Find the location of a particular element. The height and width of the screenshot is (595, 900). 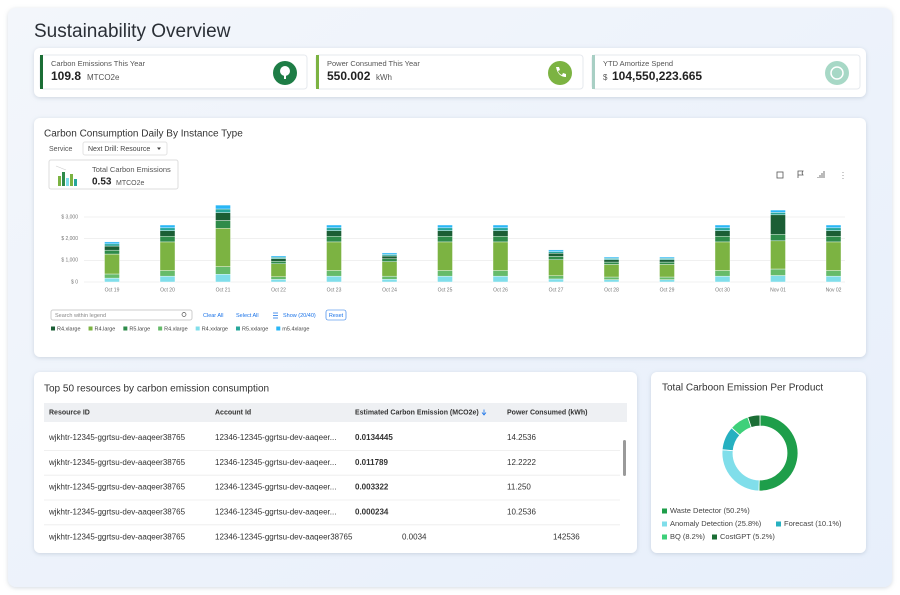

x-tick-label: Oct 22 is located at coordinates (278, 290).